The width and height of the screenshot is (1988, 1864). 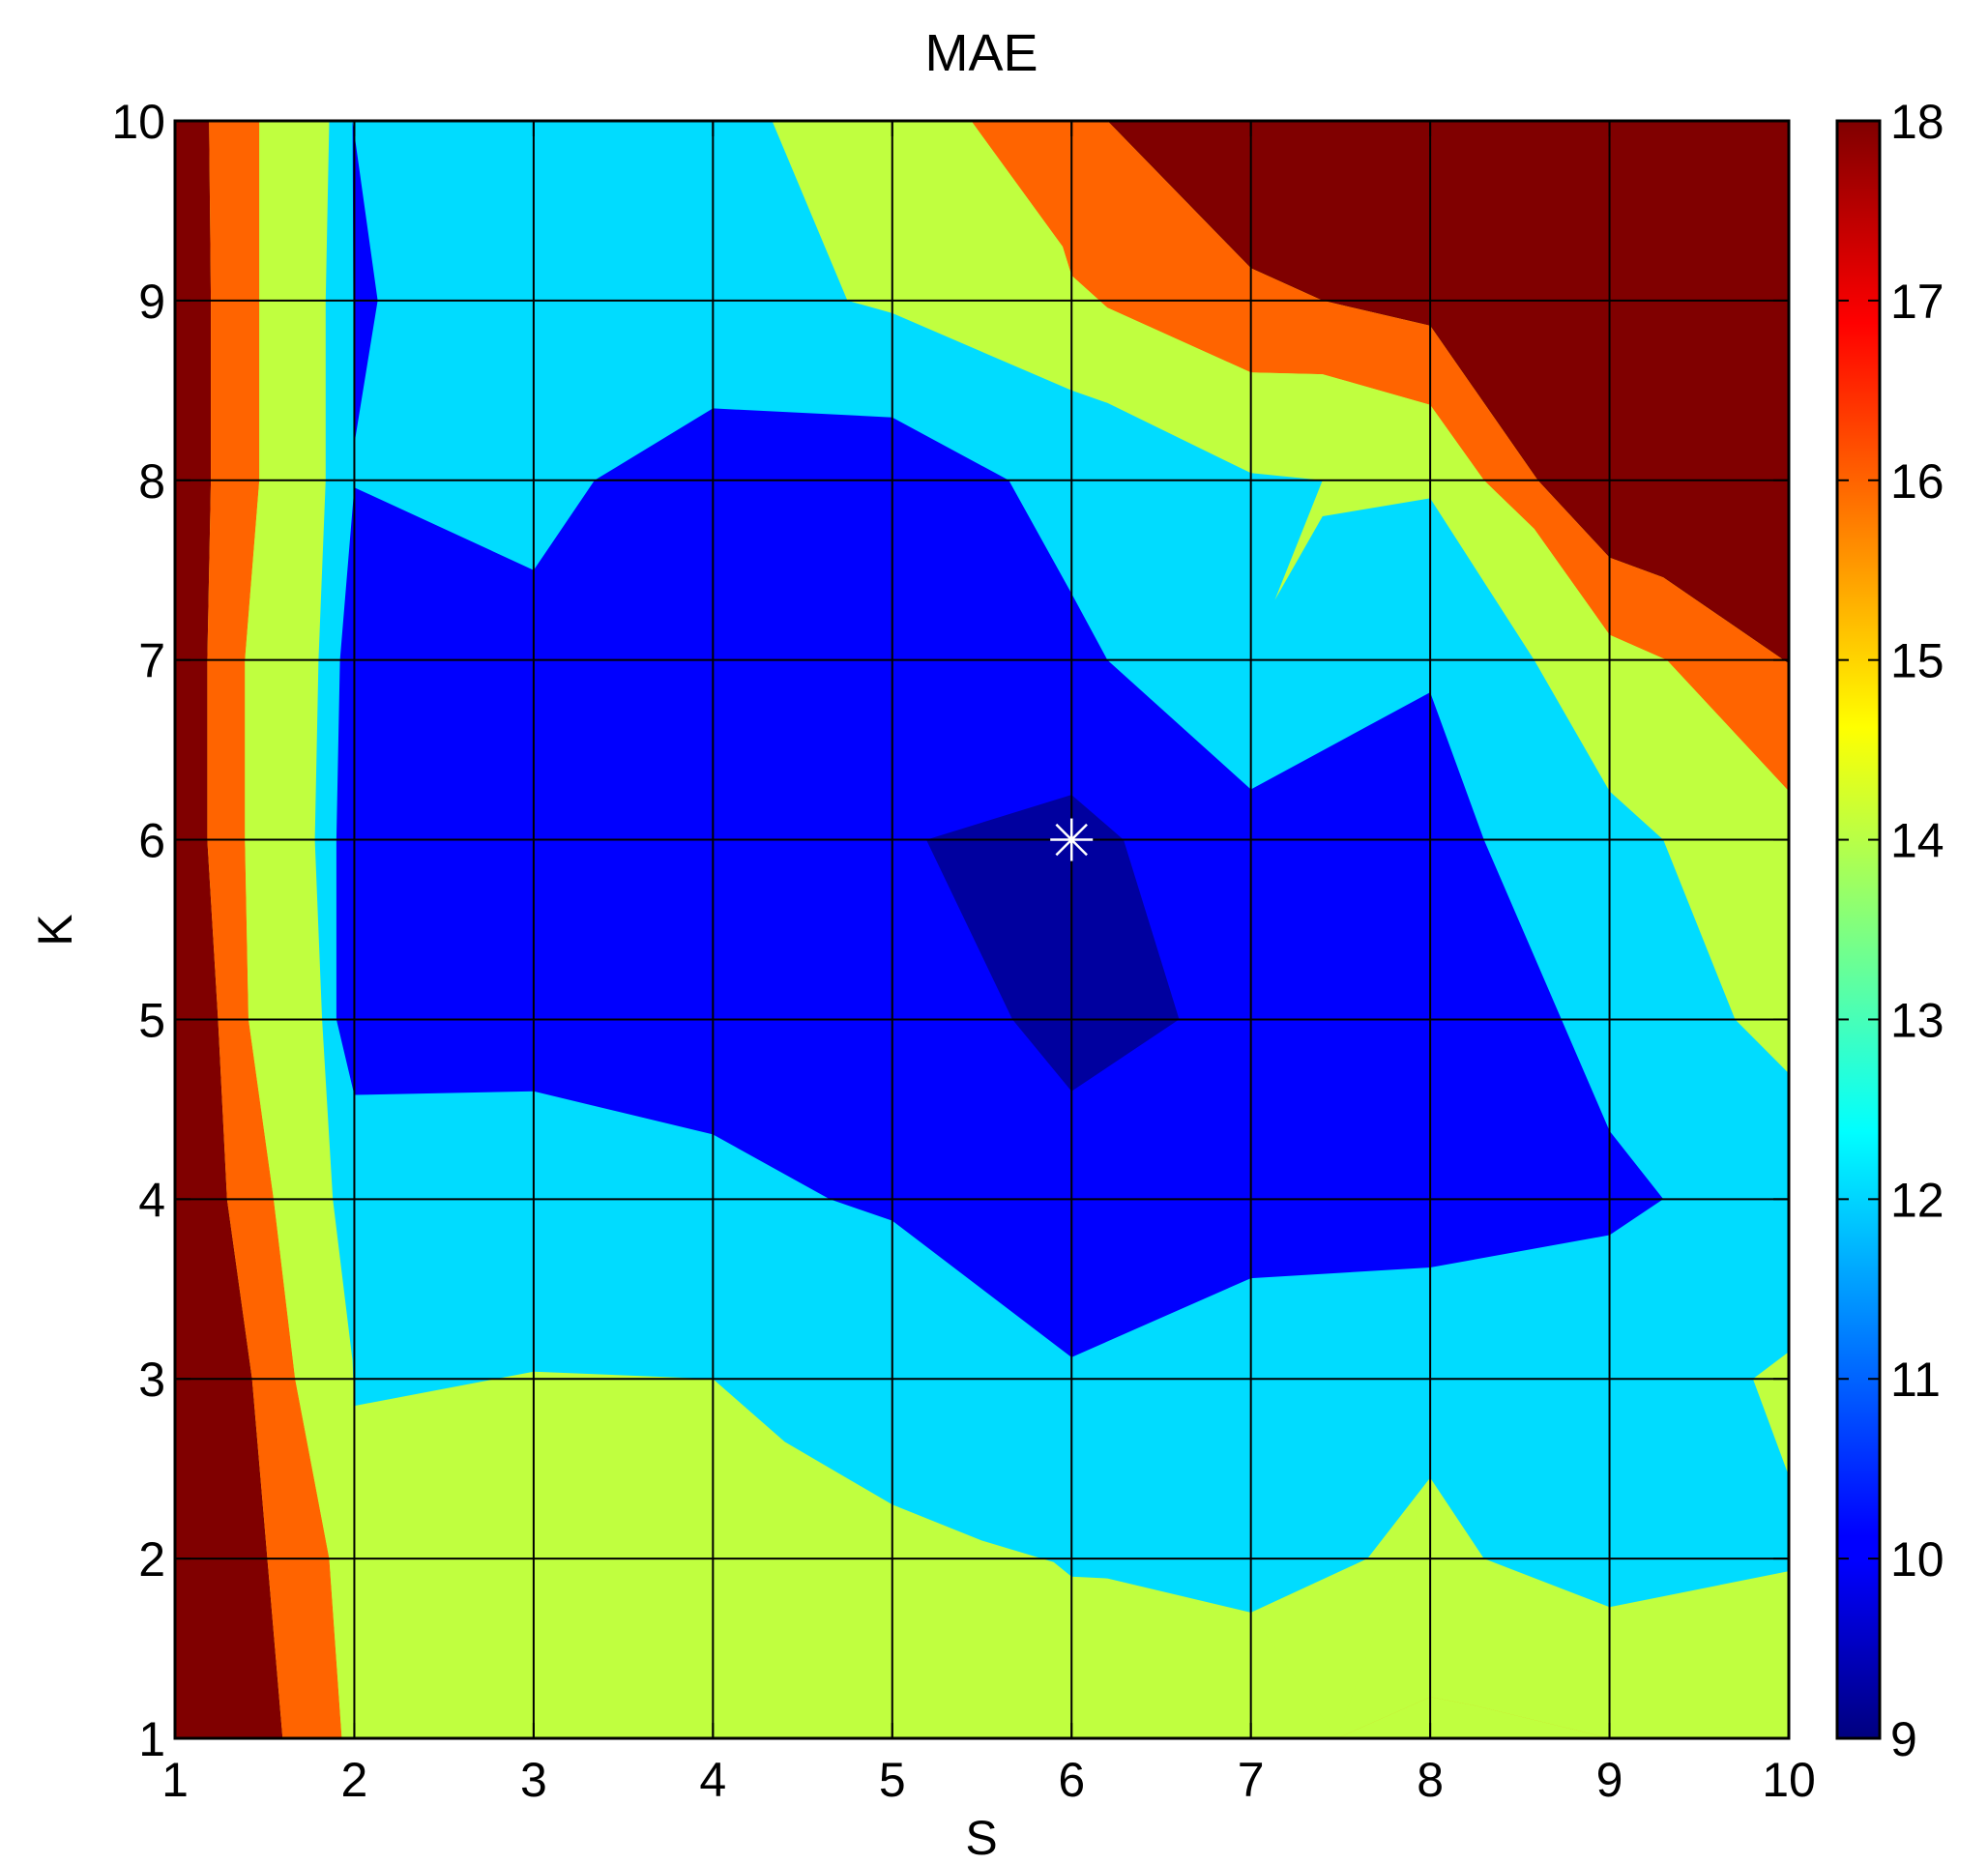 What do you see at coordinates (1903, 1739) in the screenshot?
I see `colorbar-tick-label: 9` at bounding box center [1903, 1739].